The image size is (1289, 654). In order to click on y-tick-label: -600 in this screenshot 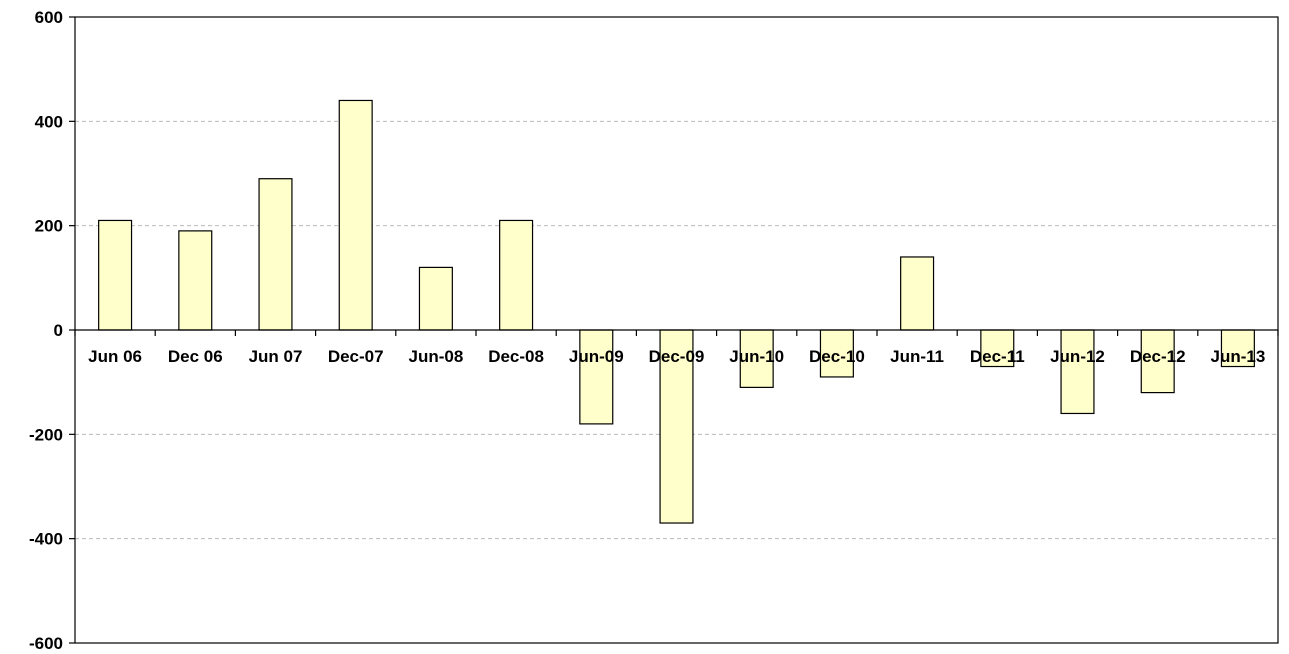, I will do `click(46, 643)`.